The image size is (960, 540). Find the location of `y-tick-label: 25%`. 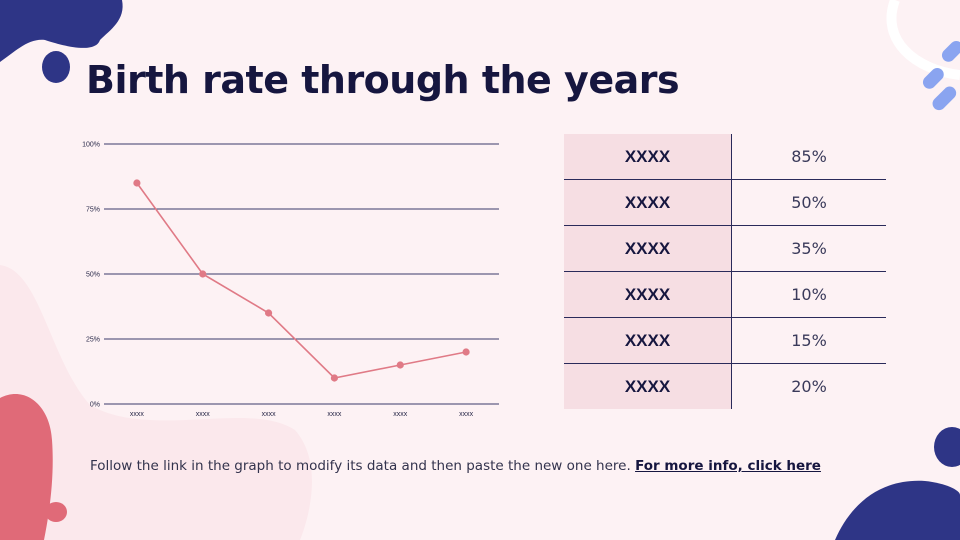

y-tick-label: 25% is located at coordinates (93, 340).